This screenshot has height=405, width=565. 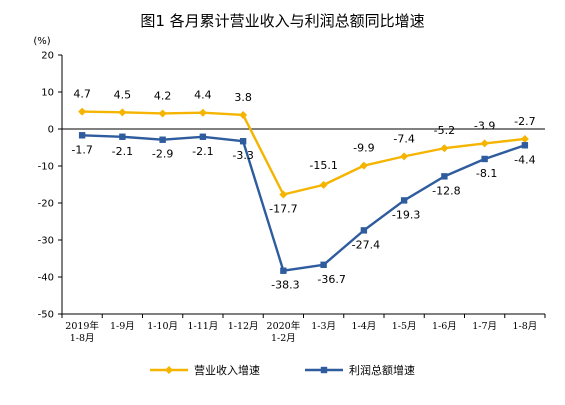 I want to click on data-label: -1.7, so click(x=81, y=149).